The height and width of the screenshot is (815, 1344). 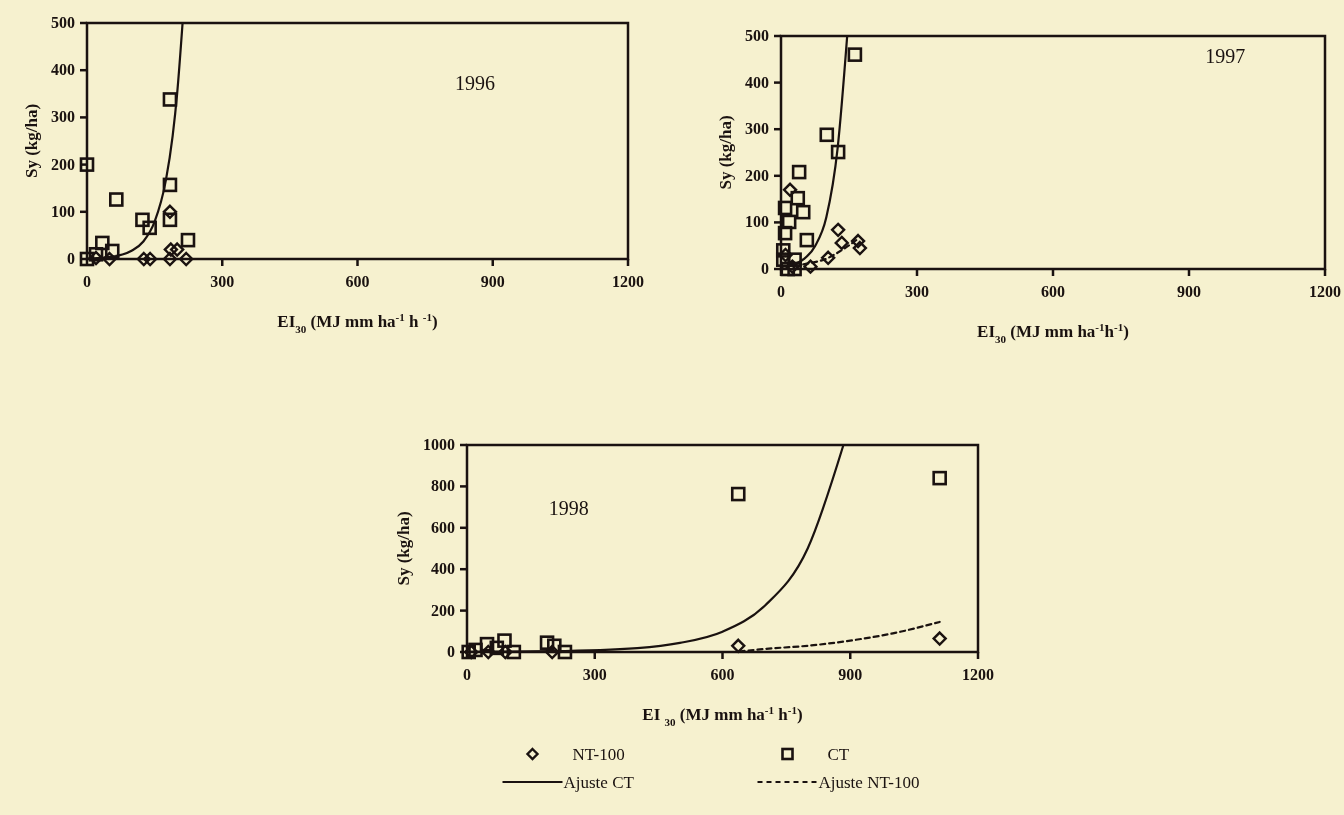 I want to click on y-tick-label: 800, so click(x=443, y=486).